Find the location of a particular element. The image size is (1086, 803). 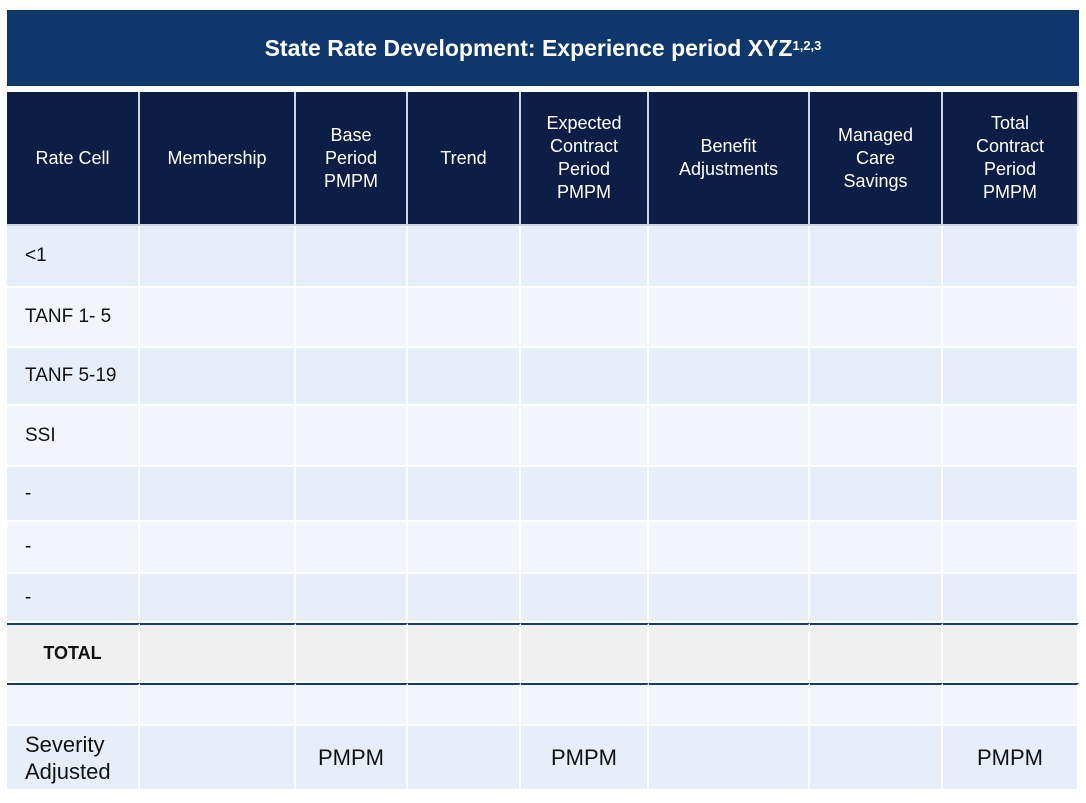

column-header: Base Period PMPM is located at coordinates (352, 159).